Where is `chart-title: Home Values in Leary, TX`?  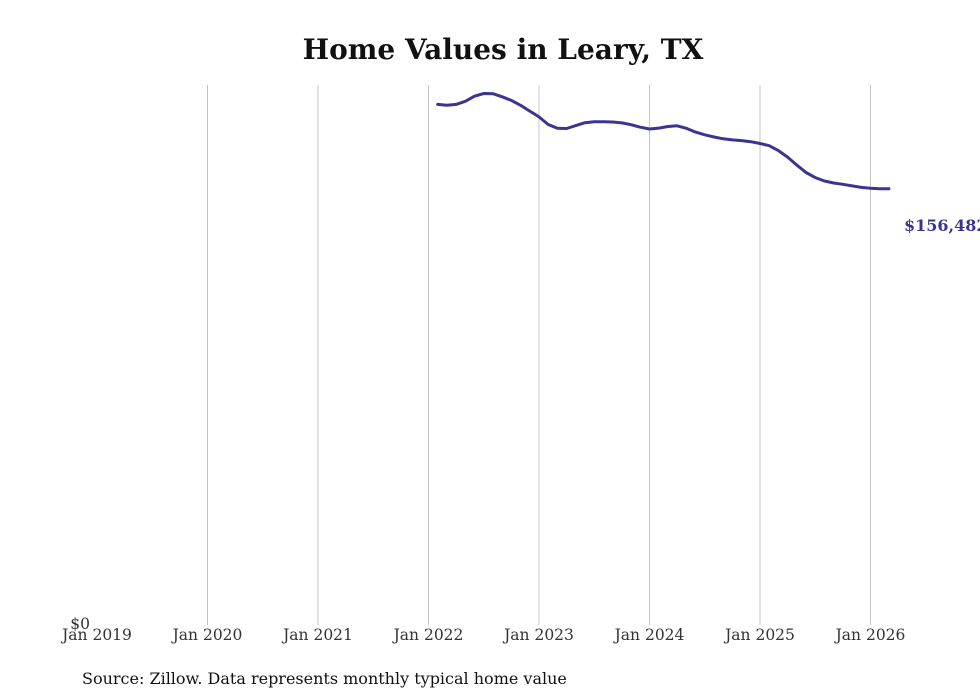
chart-title: Home Values in Leary, TX is located at coordinates (503, 49).